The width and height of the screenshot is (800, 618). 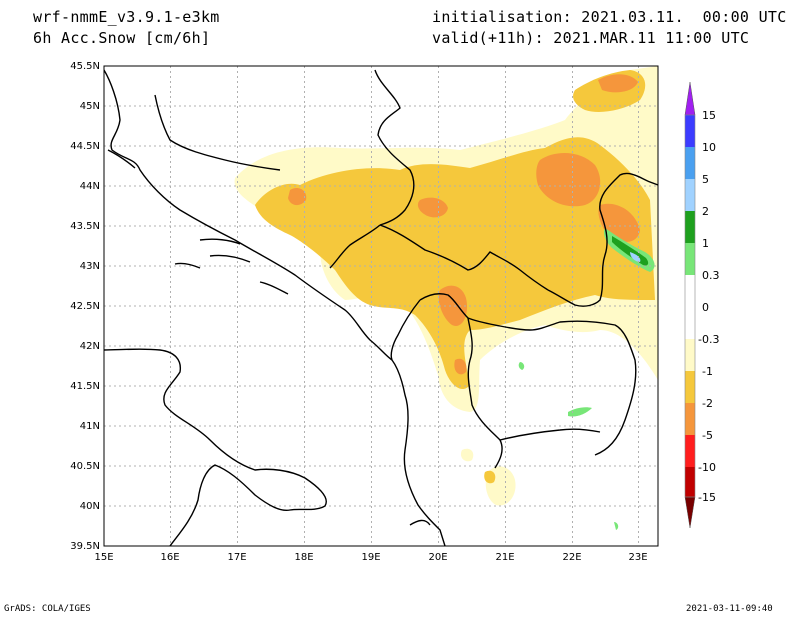 I want to click on colorbar-label: -15, so click(x=707, y=497).